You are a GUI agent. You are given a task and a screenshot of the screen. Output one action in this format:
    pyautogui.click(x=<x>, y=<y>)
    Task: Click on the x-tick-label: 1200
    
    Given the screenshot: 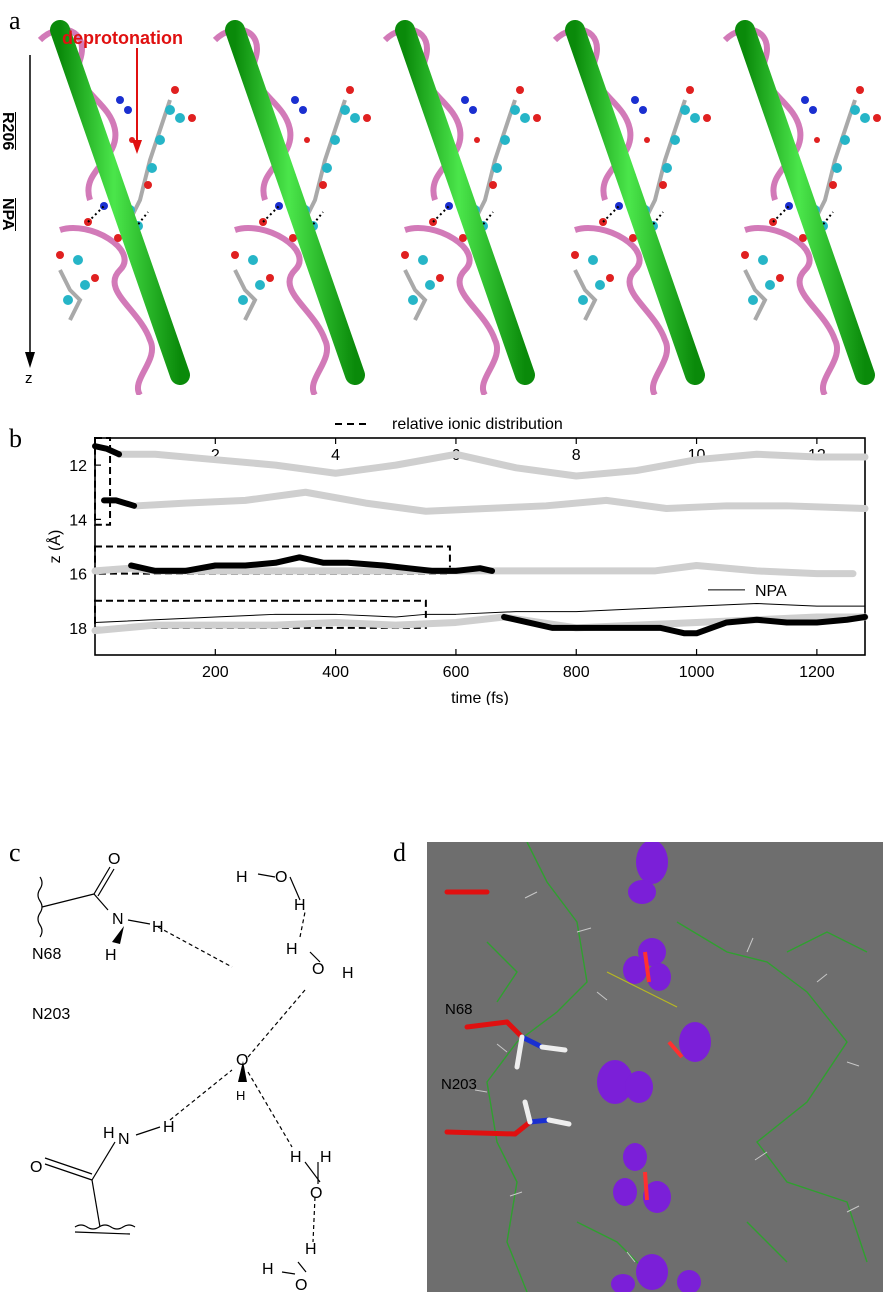 What is the action you would take?
    pyautogui.click(x=817, y=672)
    